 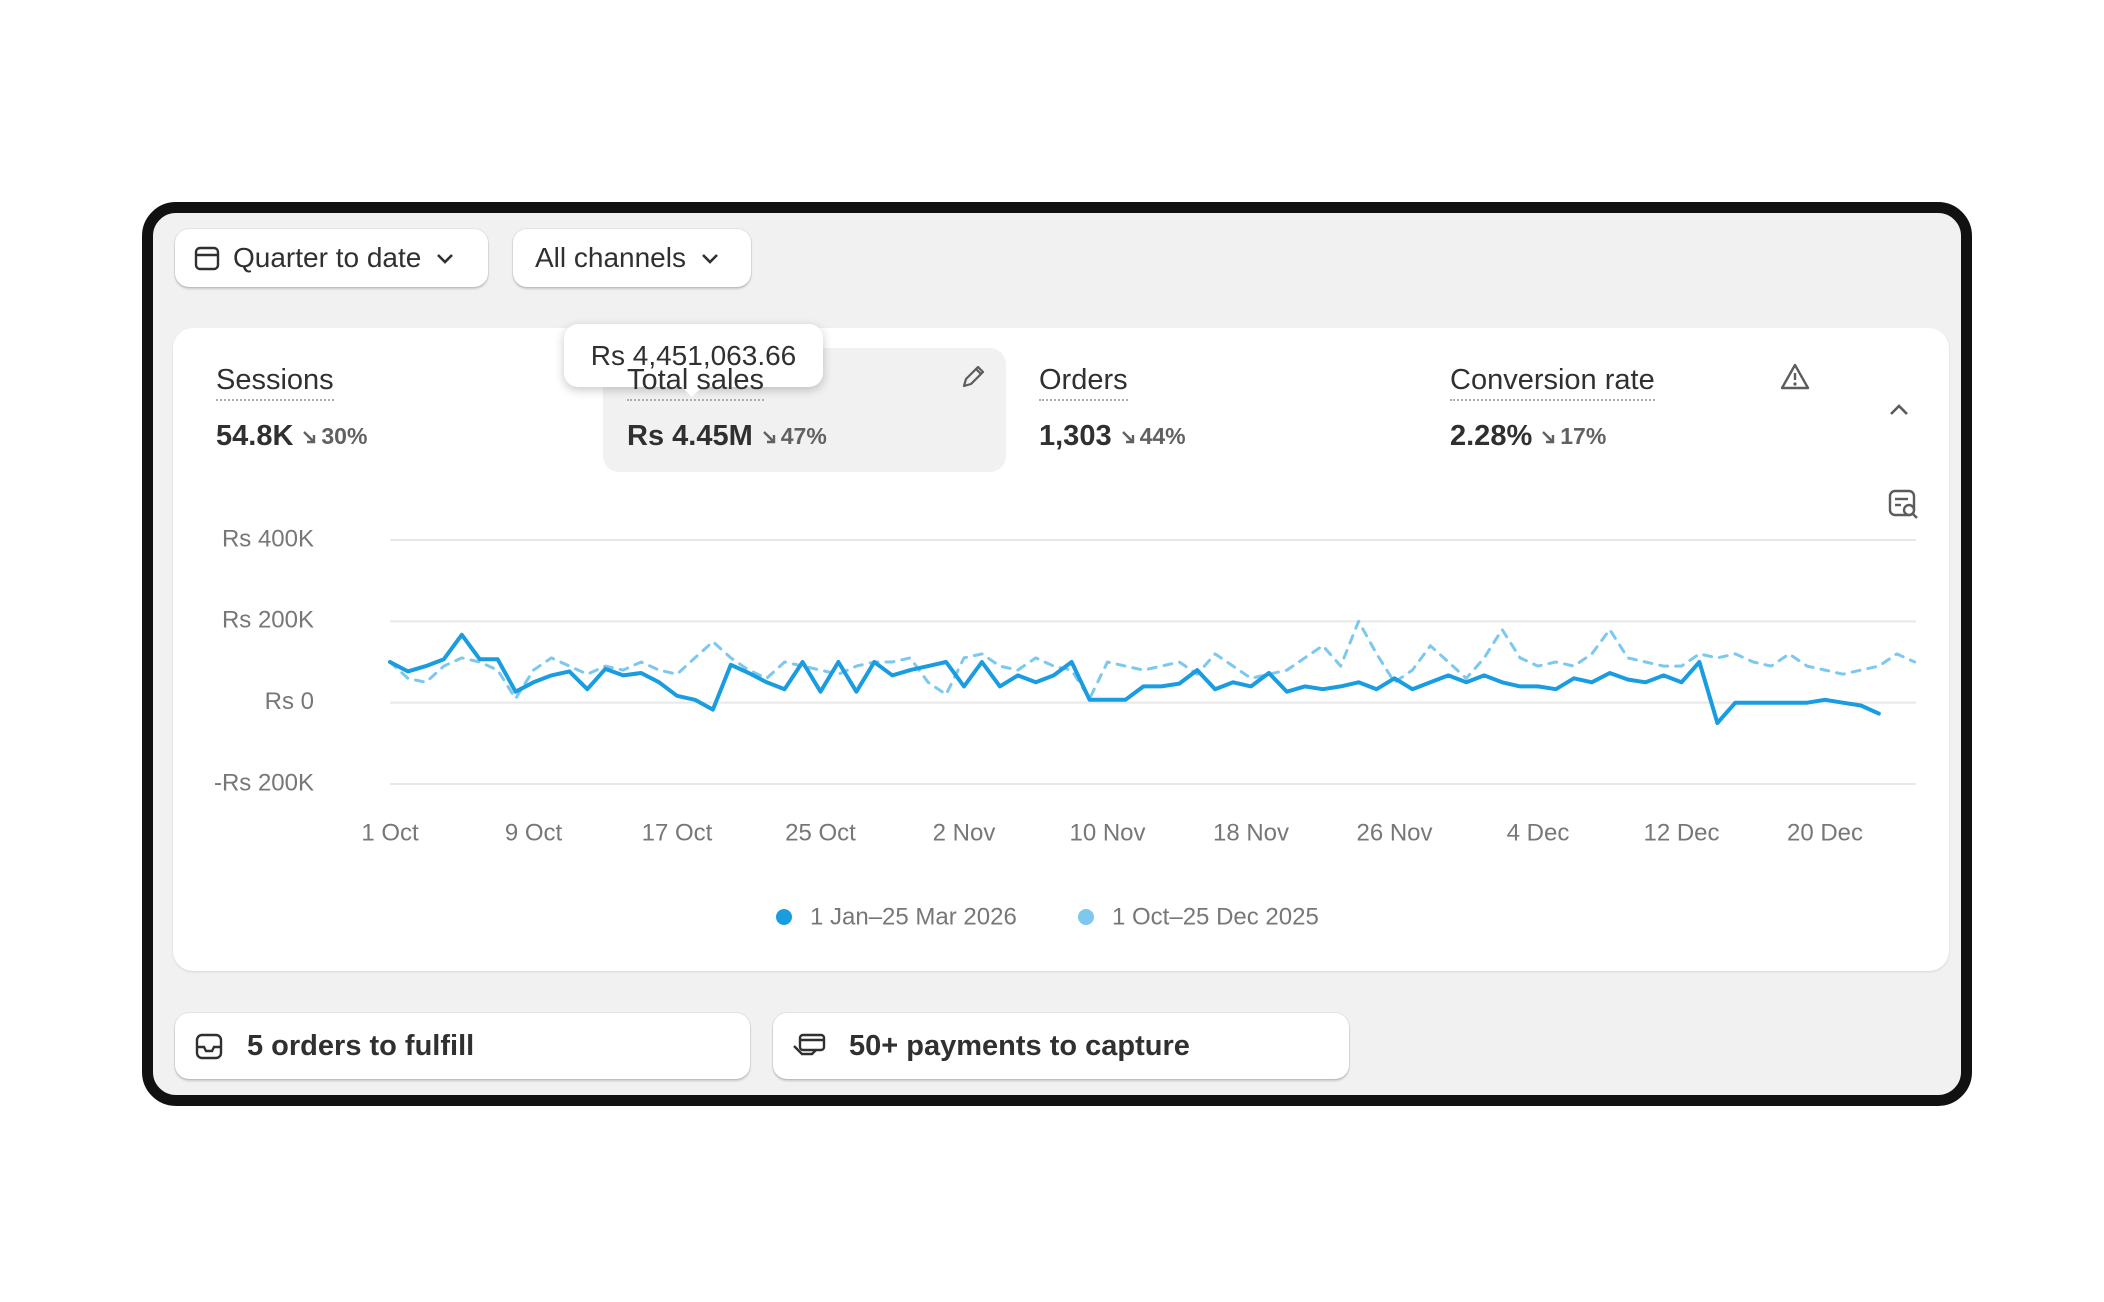 I want to click on tooltip-pointer, so click(x=692, y=391).